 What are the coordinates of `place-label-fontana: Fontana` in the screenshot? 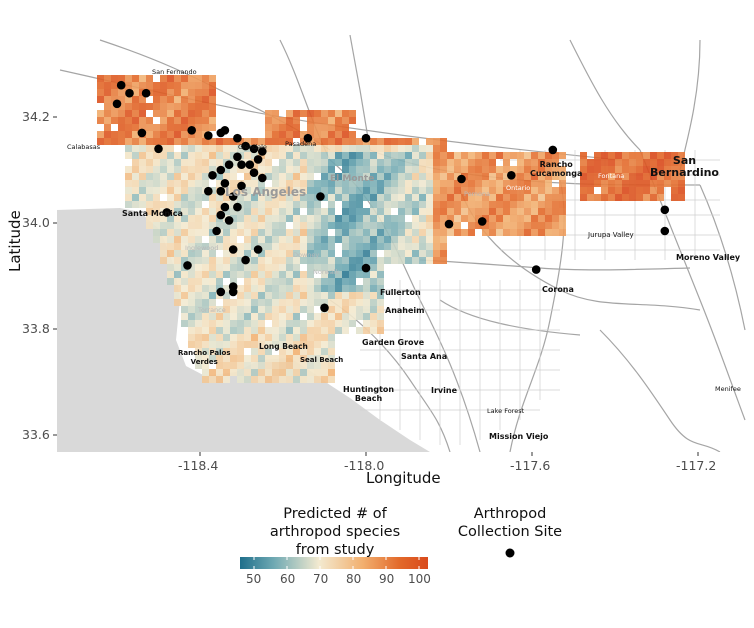 It's located at (611, 176).